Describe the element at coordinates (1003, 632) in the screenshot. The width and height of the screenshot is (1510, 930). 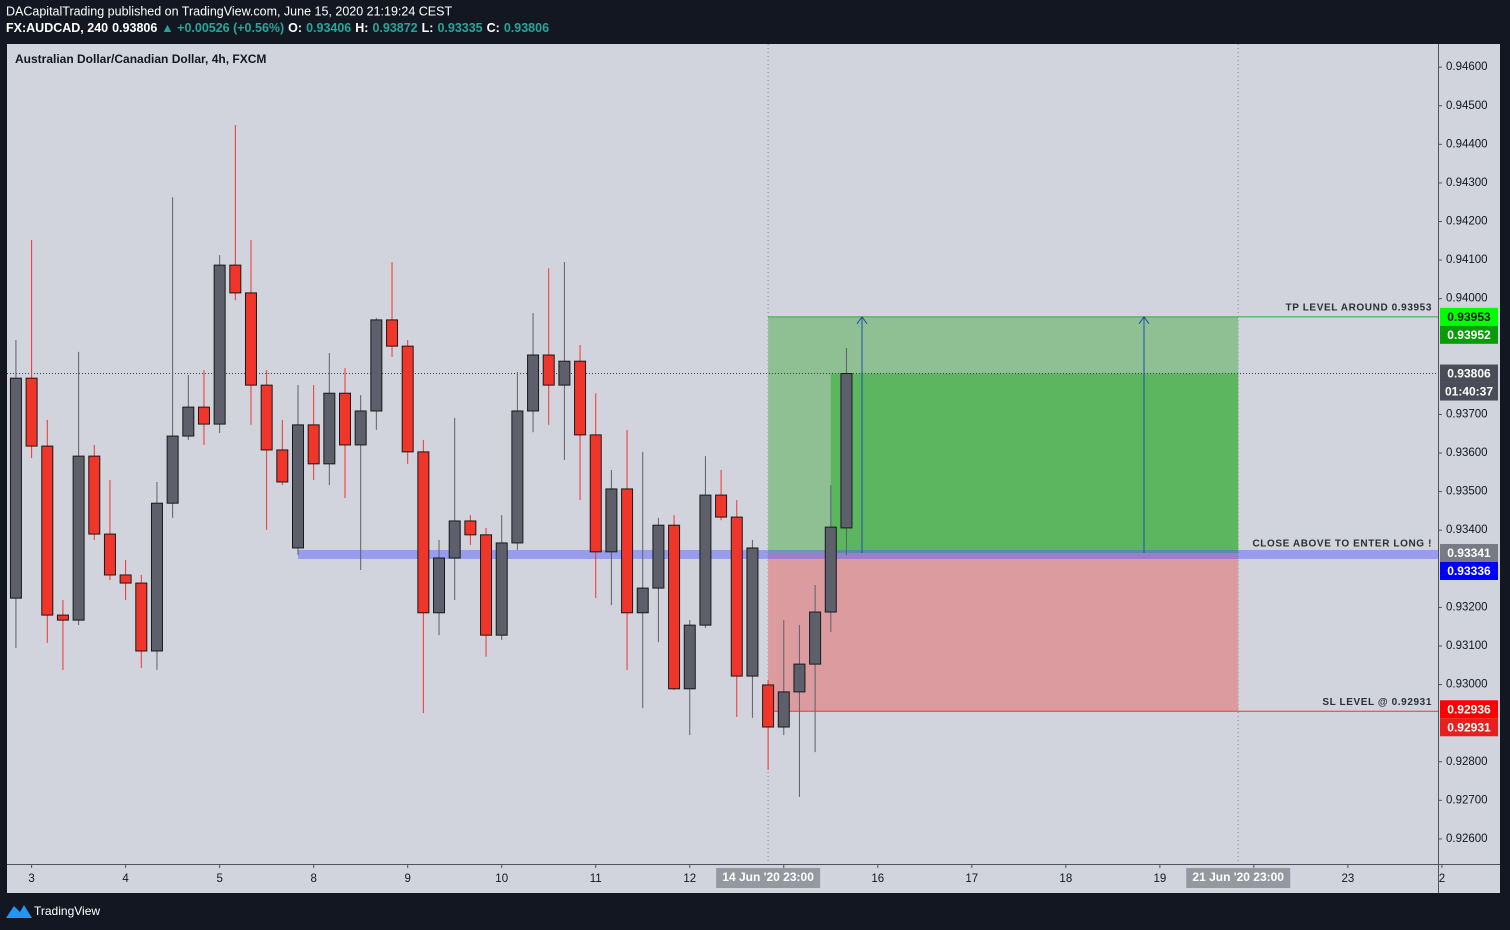
I see `loss-zone` at that location.